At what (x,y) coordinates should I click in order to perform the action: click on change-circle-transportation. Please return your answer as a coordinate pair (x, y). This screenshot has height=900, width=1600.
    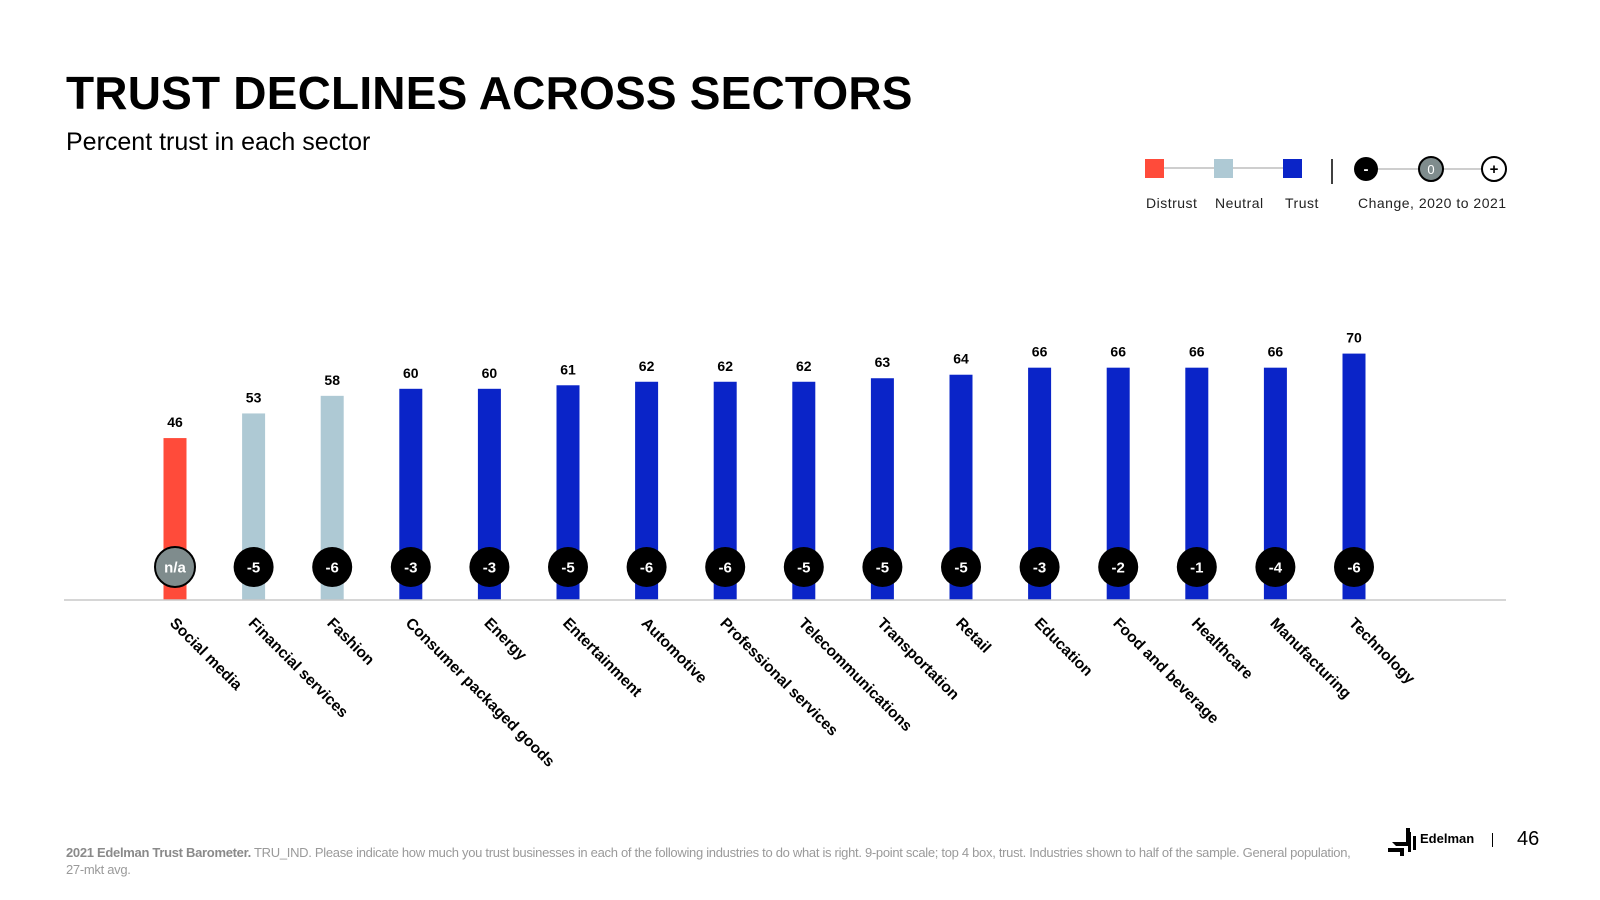
    Looking at the image, I should click on (882, 567).